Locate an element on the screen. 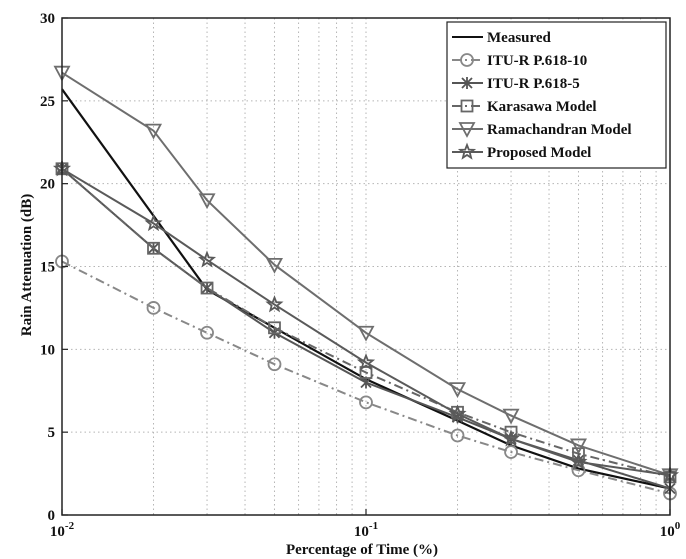 This screenshot has width=686, height=559. legend-item: ITU-R P.618-10 is located at coordinates (519, 61).